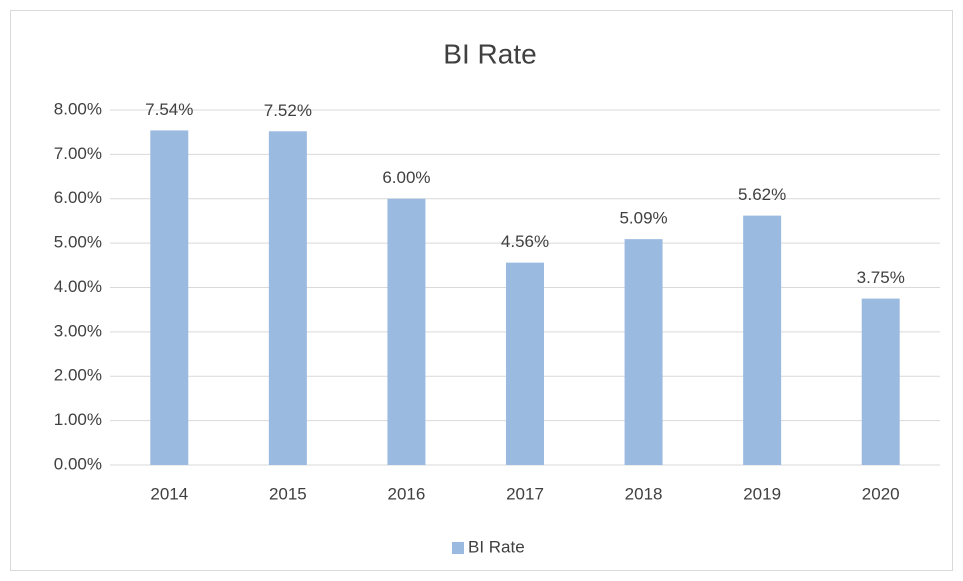  I want to click on x-tick-label: 2020, so click(881, 493).